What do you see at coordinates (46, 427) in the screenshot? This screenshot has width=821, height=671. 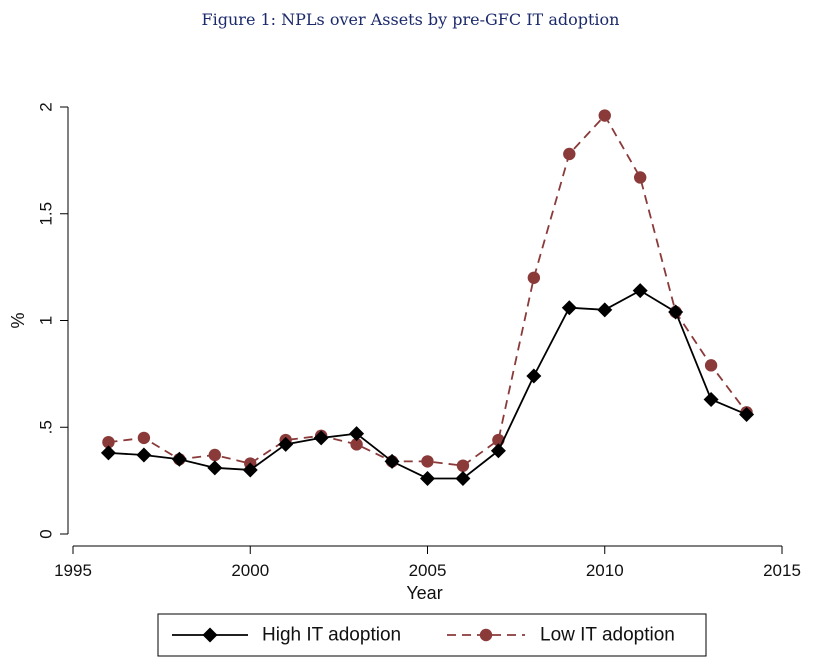 I see `y-tick-label: .5` at bounding box center [46, 427].